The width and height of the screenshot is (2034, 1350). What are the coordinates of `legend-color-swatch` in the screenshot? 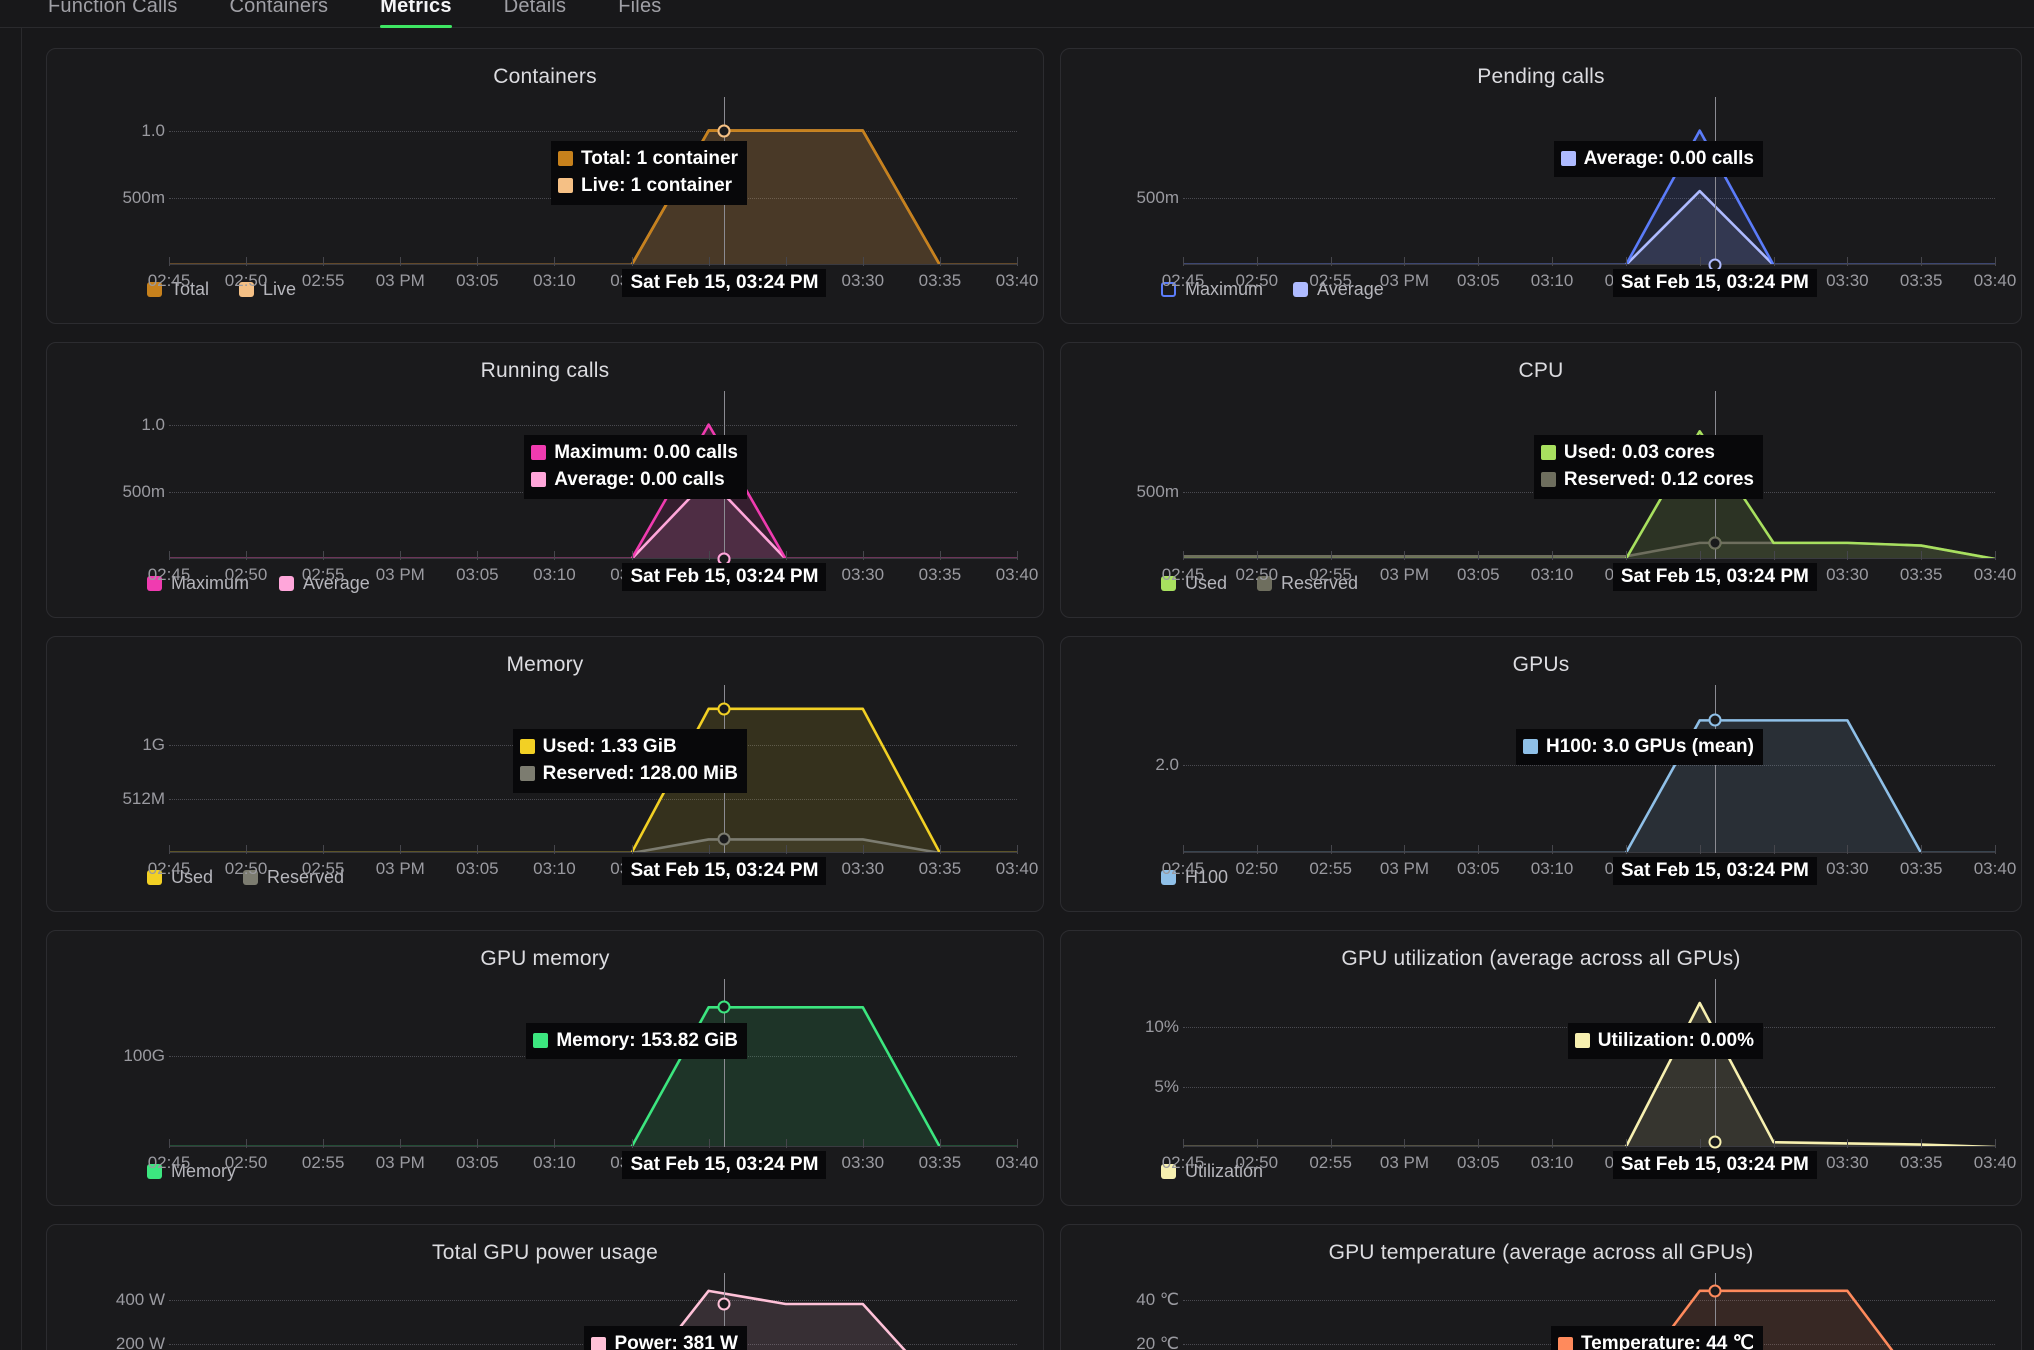 It's located at (287, 583).